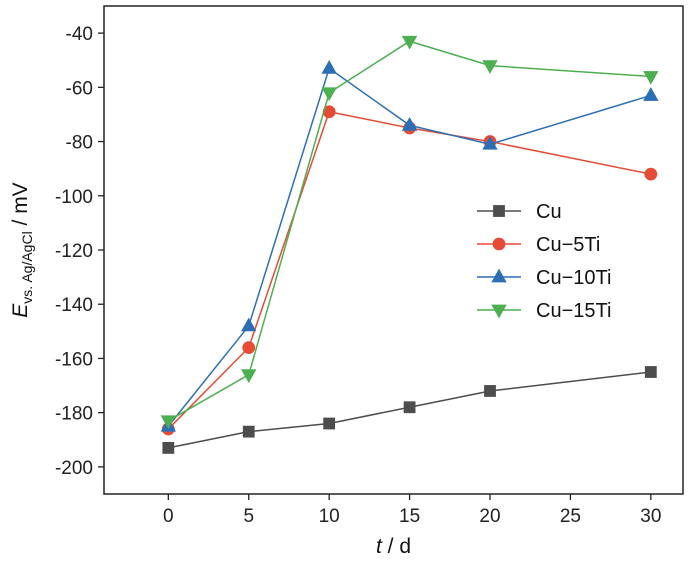 This screenshot has height=561, width=700. Describe the element at coordinates (489, 516) in the screenshot. I see `x-tick-label: 20` at that location.